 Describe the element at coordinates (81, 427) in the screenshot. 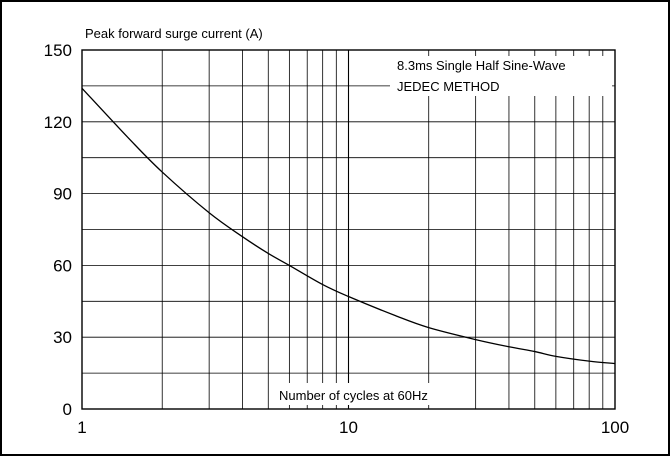

I see `x-tick-label: 1` at that location.